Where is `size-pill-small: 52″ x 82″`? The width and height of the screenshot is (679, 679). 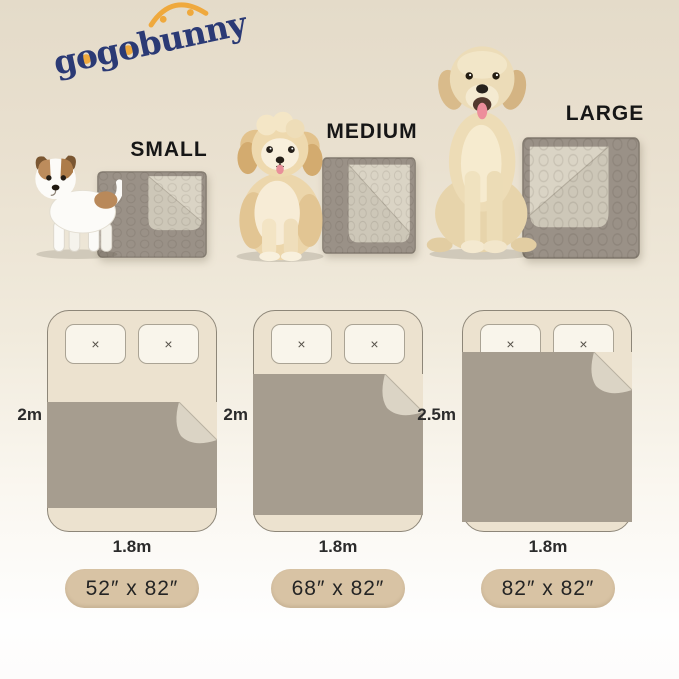
size-pill-small: 52″ x 82″ is located at coordinates (132, 588).